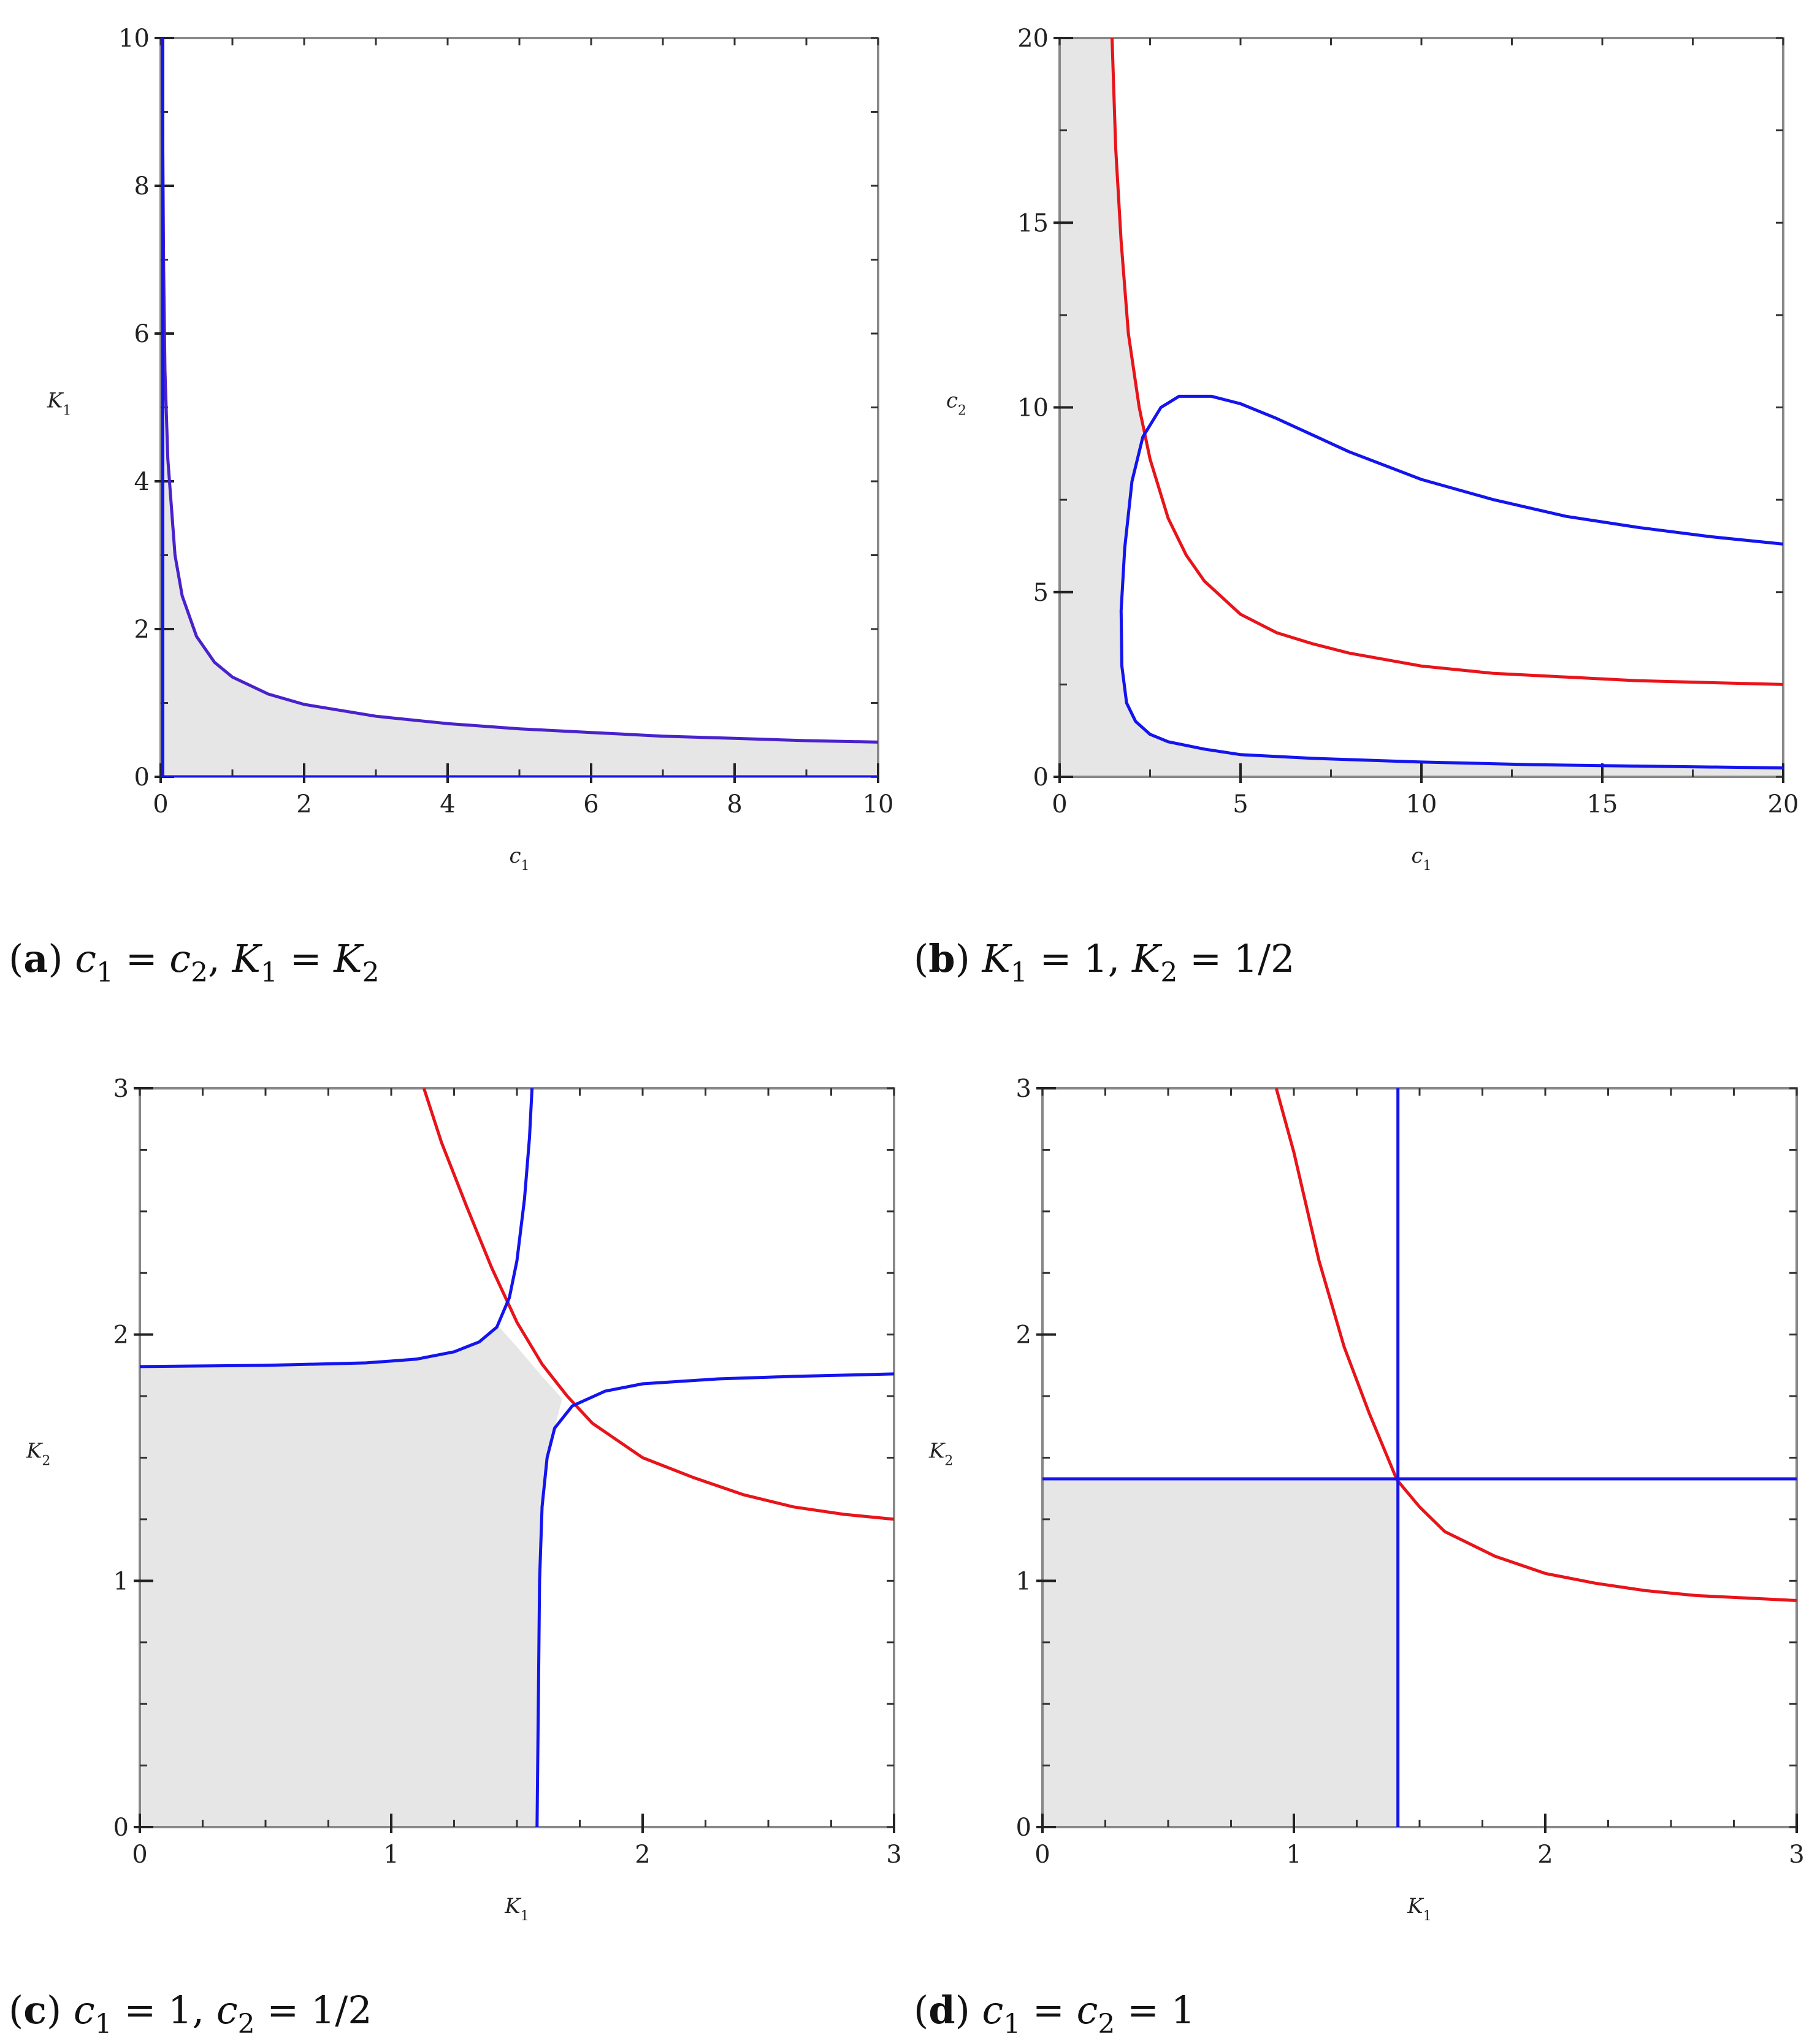 The width and height of the screenshot is (1820, 2038). Describe the element at coordinates (734, 805) in the screenshot. I see `x-tick-label: 8` at that location.